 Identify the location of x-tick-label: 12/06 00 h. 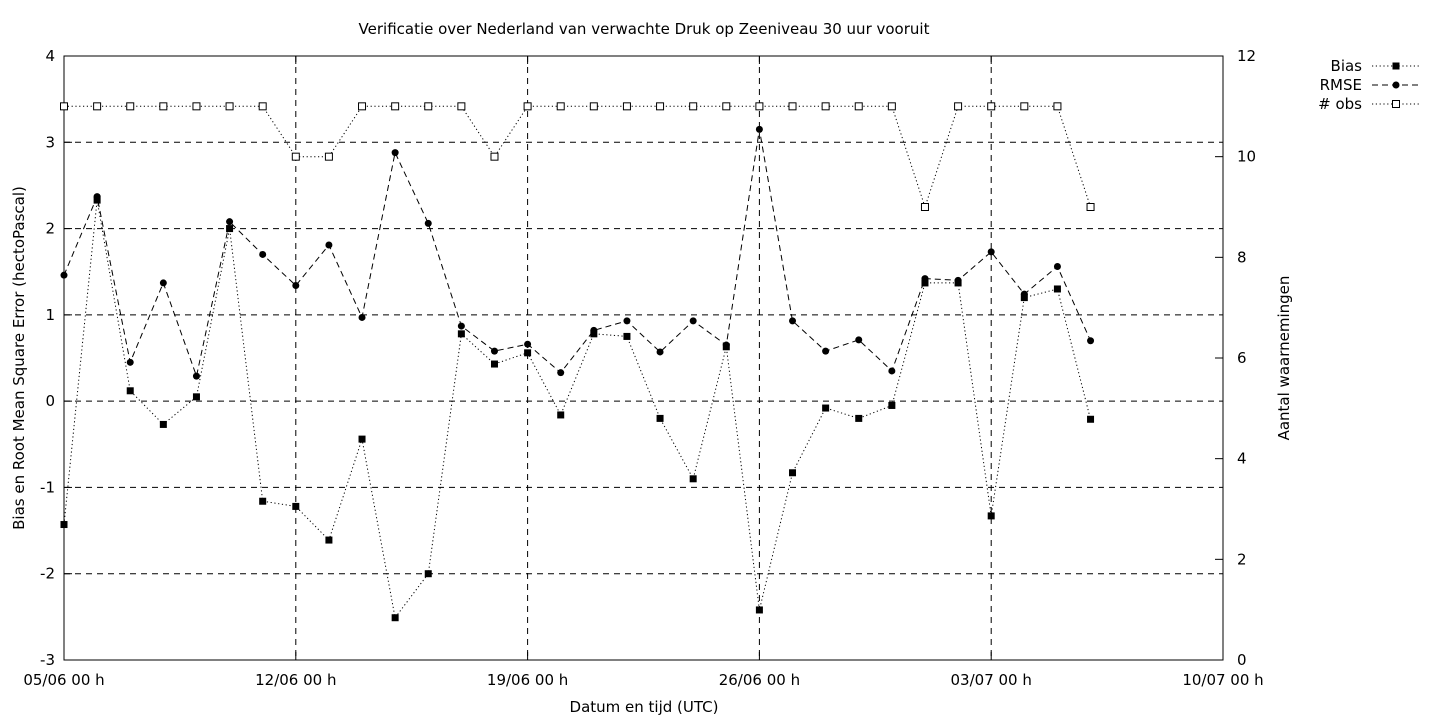
(295, 680).